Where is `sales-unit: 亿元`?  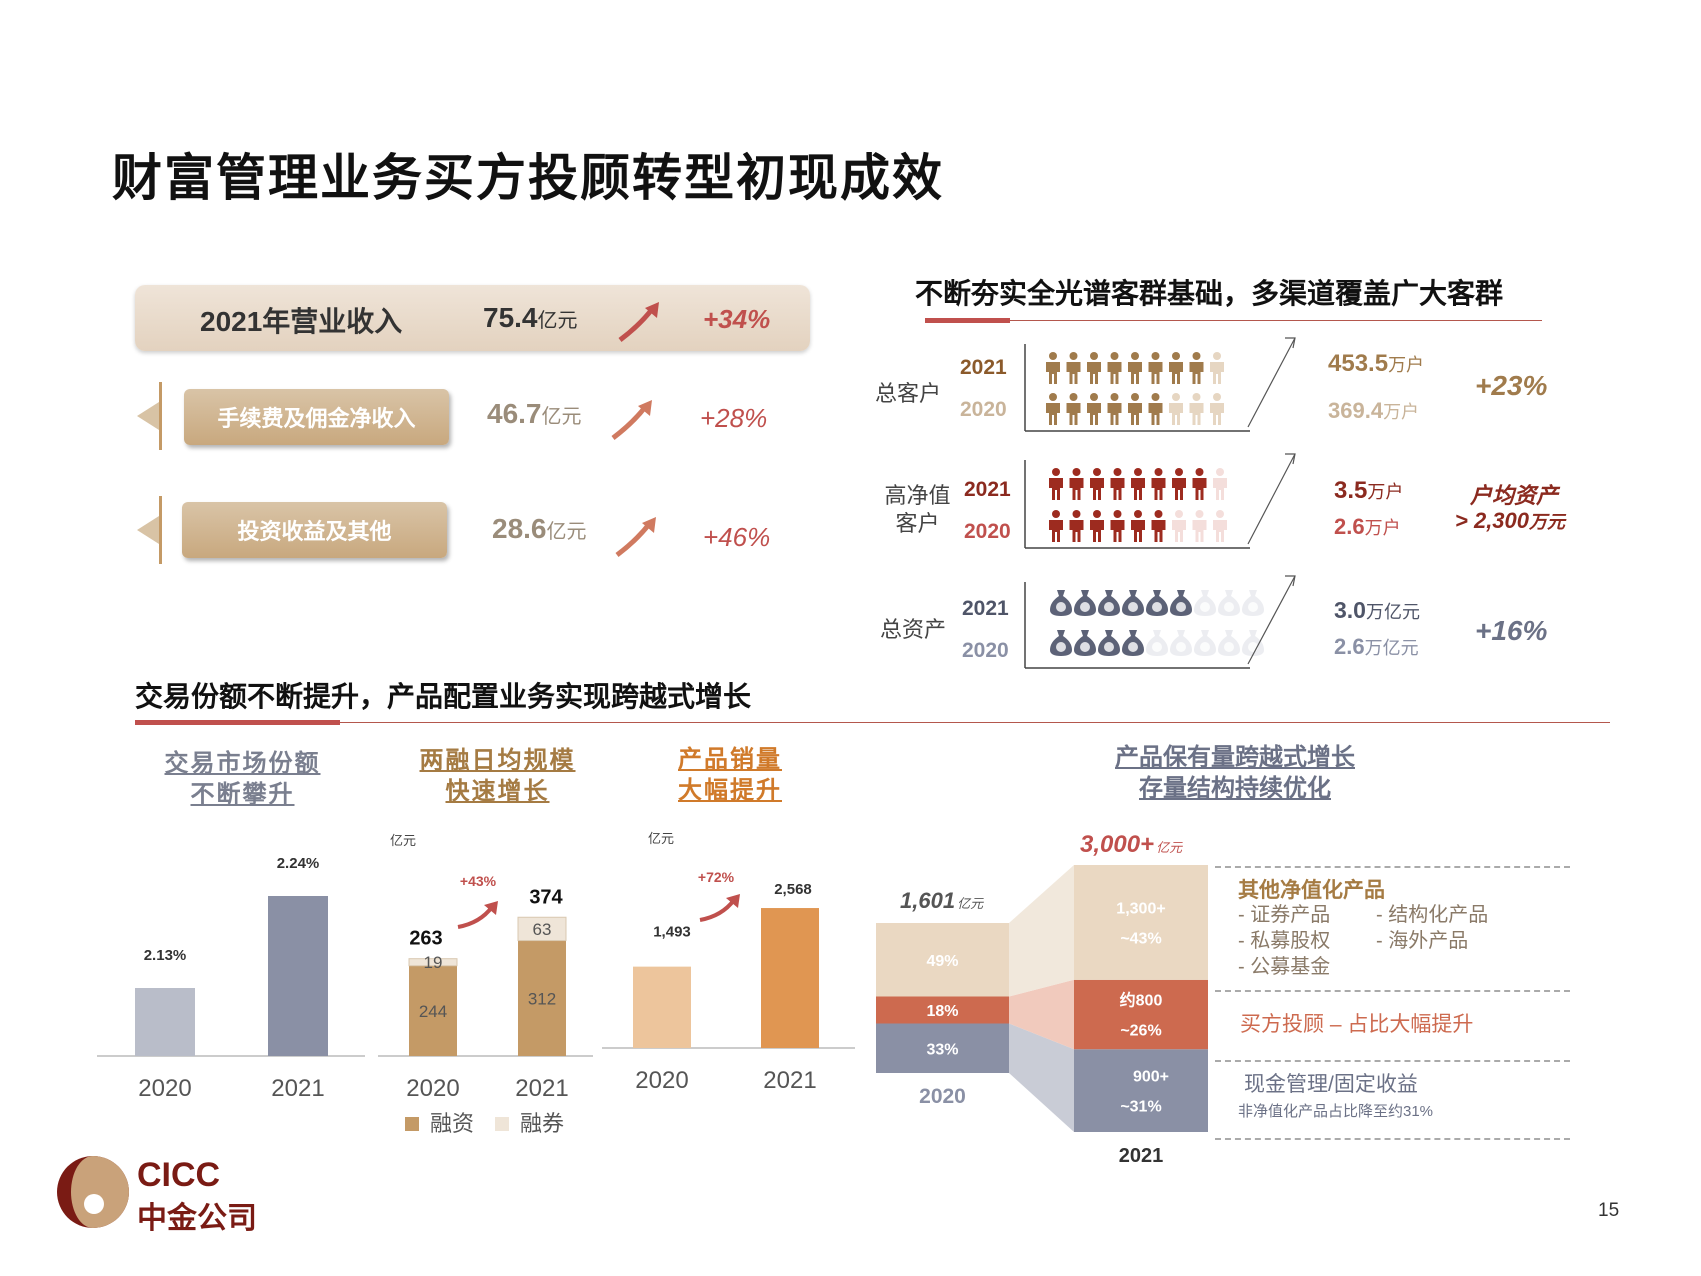
sales-unit: 亿元 is located at coordinates (661, 838).